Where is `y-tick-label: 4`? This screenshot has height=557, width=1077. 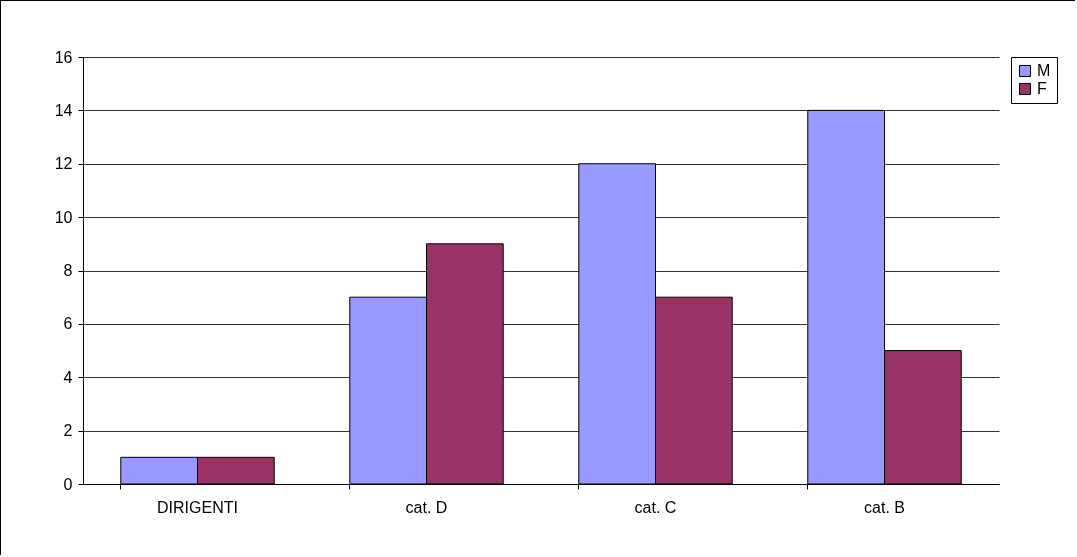 y-tick-label: 4 is located at coordinates (68, 377).